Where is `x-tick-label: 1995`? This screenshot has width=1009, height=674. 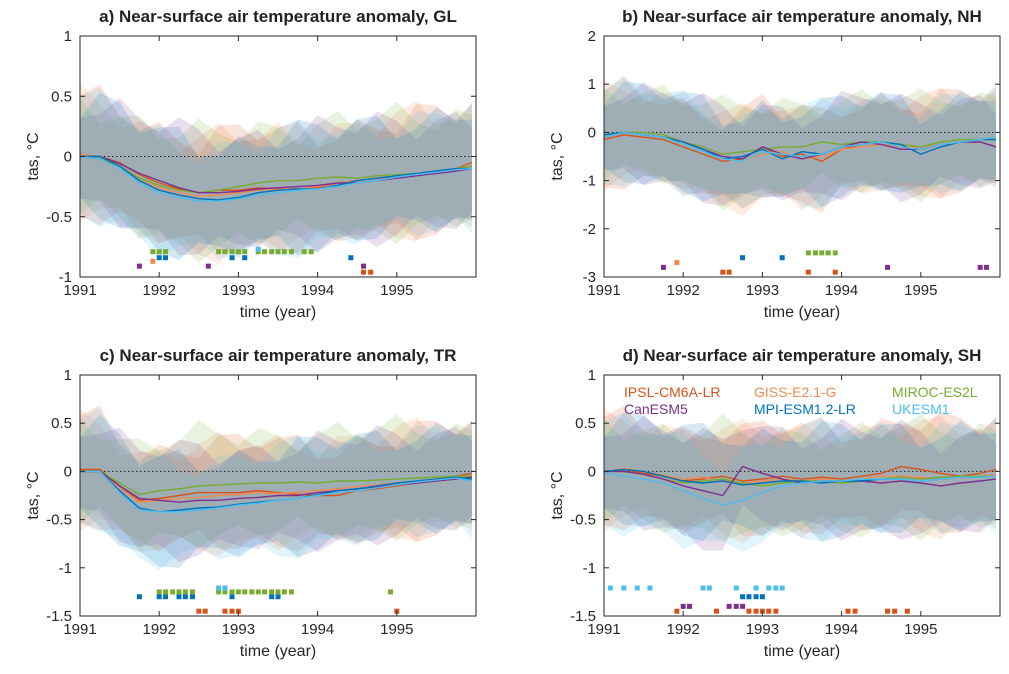
x-tick-label: 1995 is located at coordinates (396, 290).